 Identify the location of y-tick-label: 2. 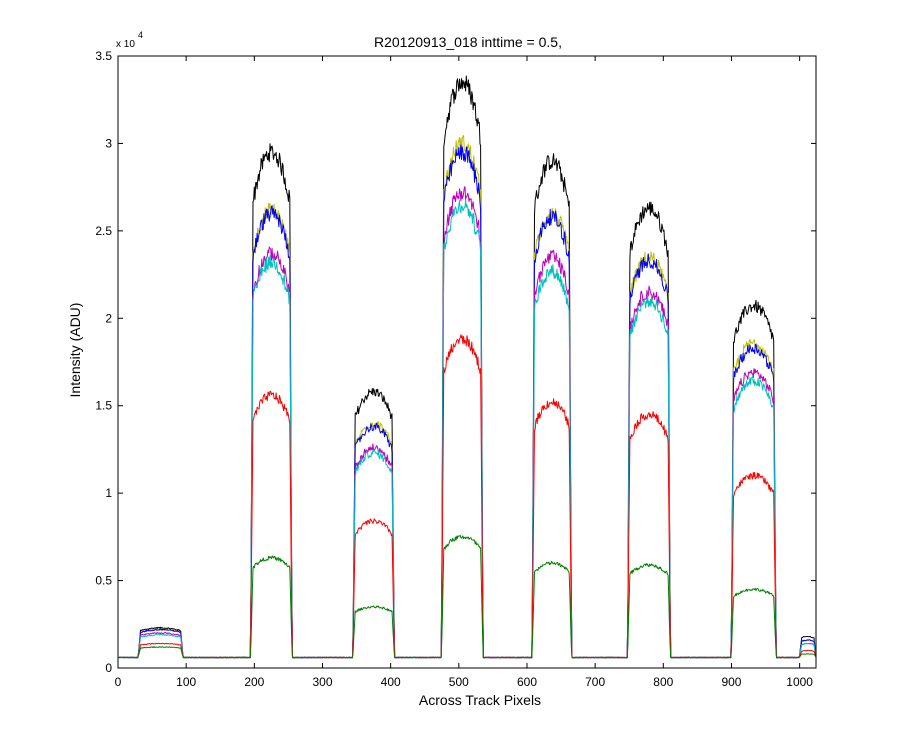
(108, 318).